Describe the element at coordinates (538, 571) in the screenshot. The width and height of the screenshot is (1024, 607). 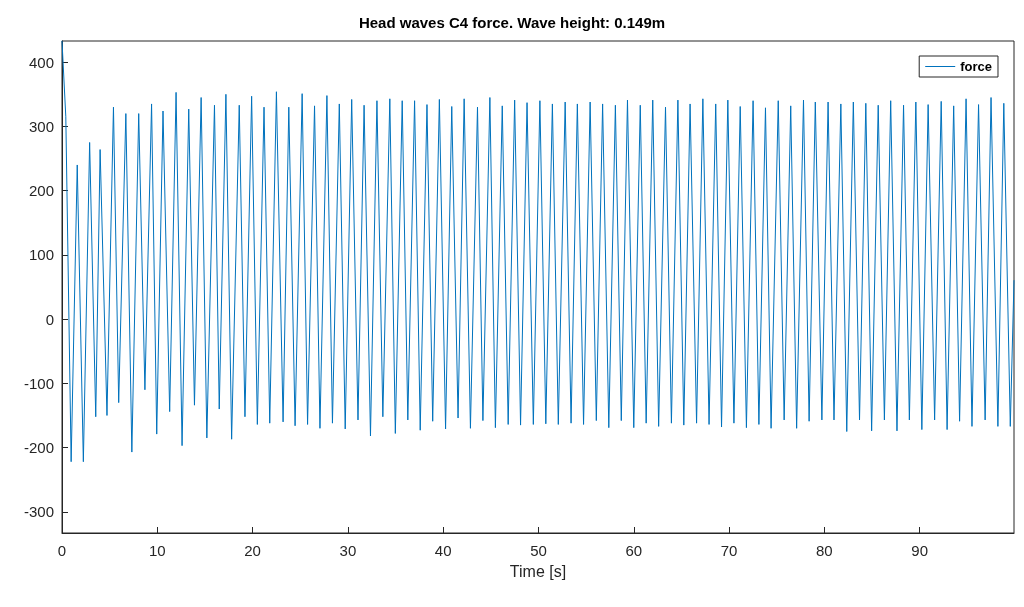
I see `x-axis-title: Time [s]` at that location.